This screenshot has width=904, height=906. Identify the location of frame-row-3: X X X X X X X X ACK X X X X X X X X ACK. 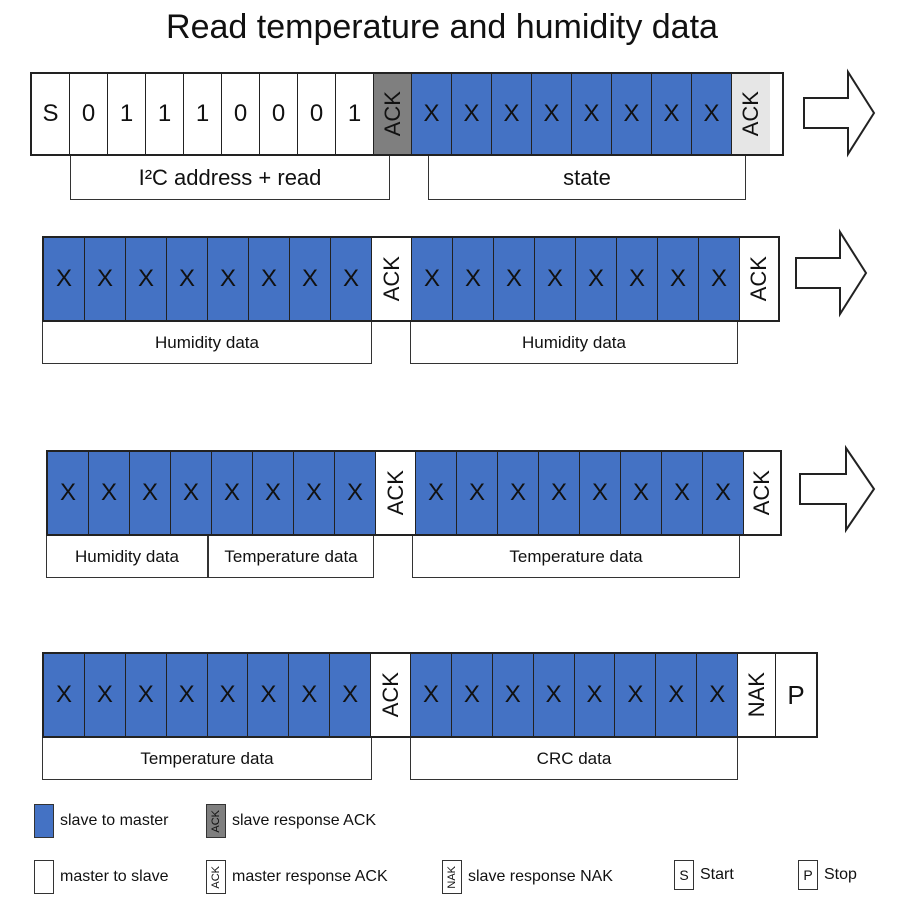
(414, 493).